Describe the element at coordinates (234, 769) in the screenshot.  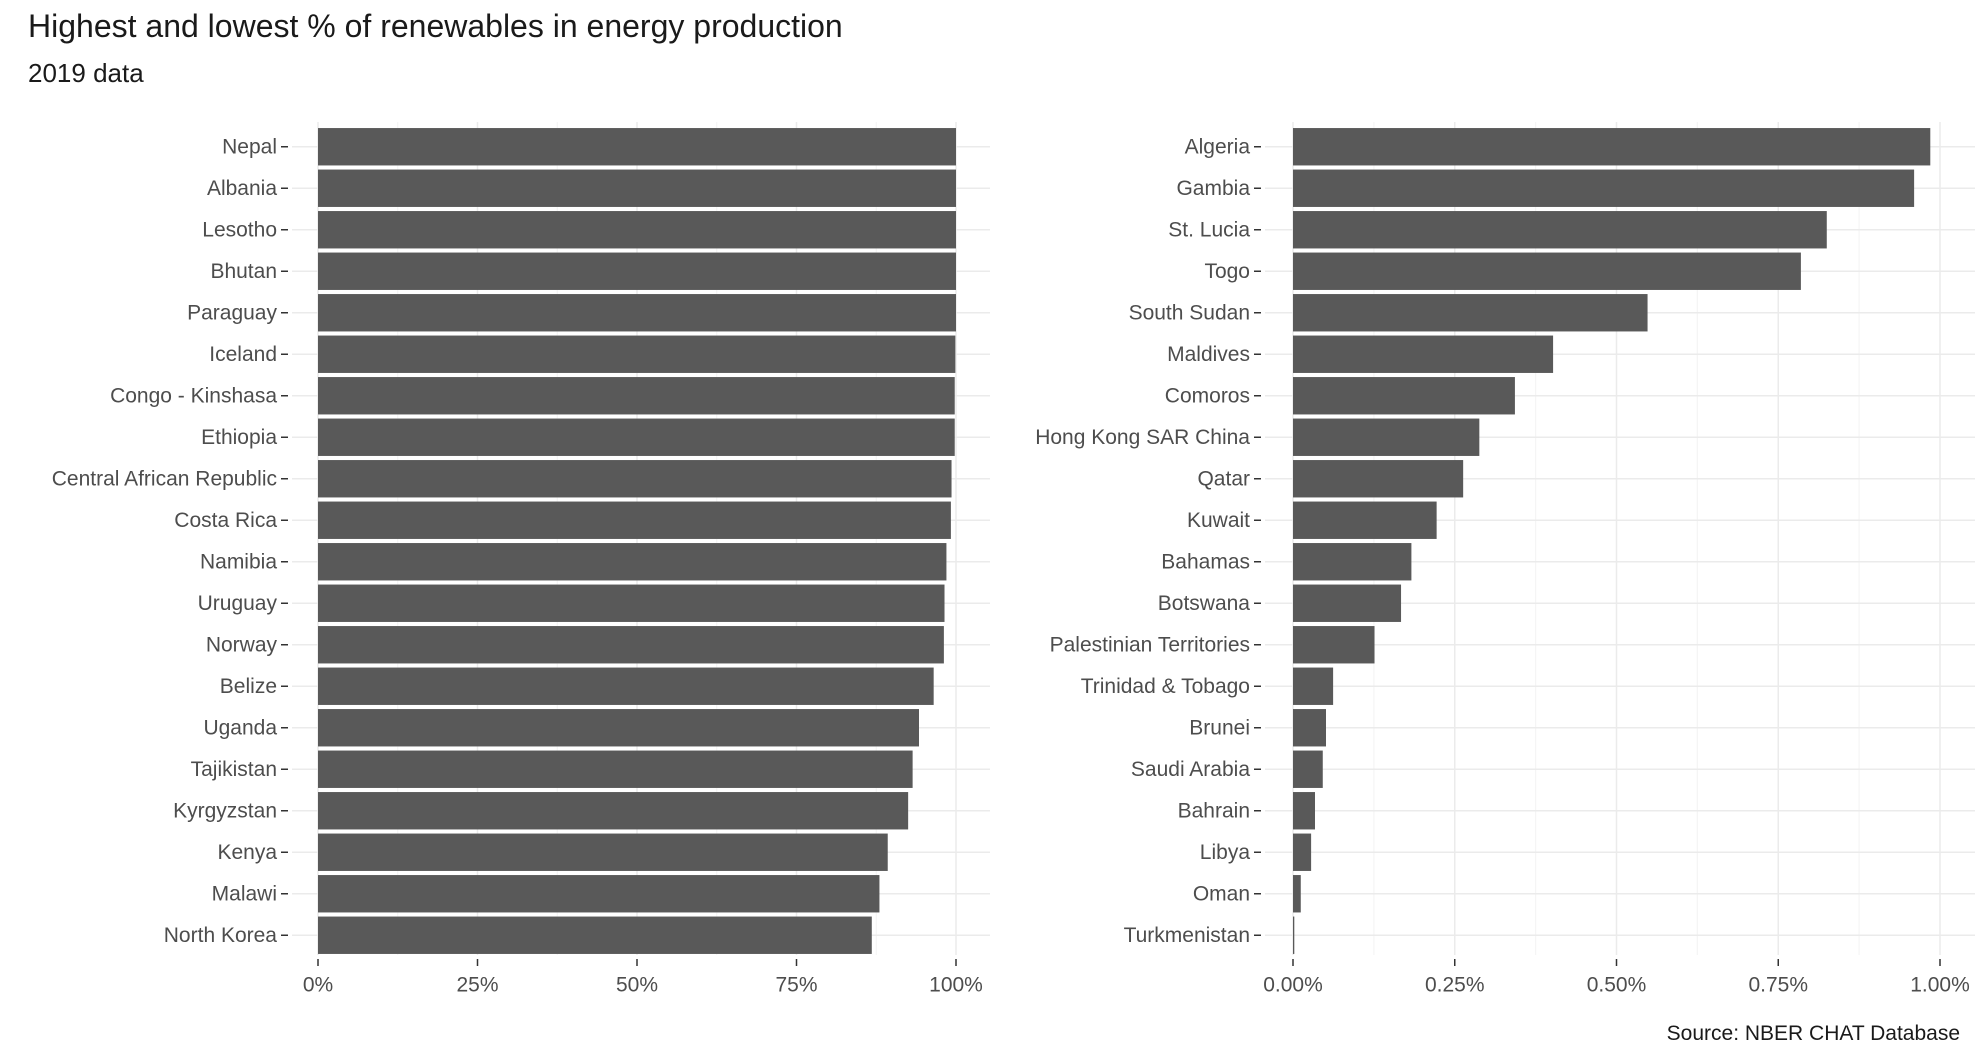
I see `y-tick-label: Tajikistan` at that location.